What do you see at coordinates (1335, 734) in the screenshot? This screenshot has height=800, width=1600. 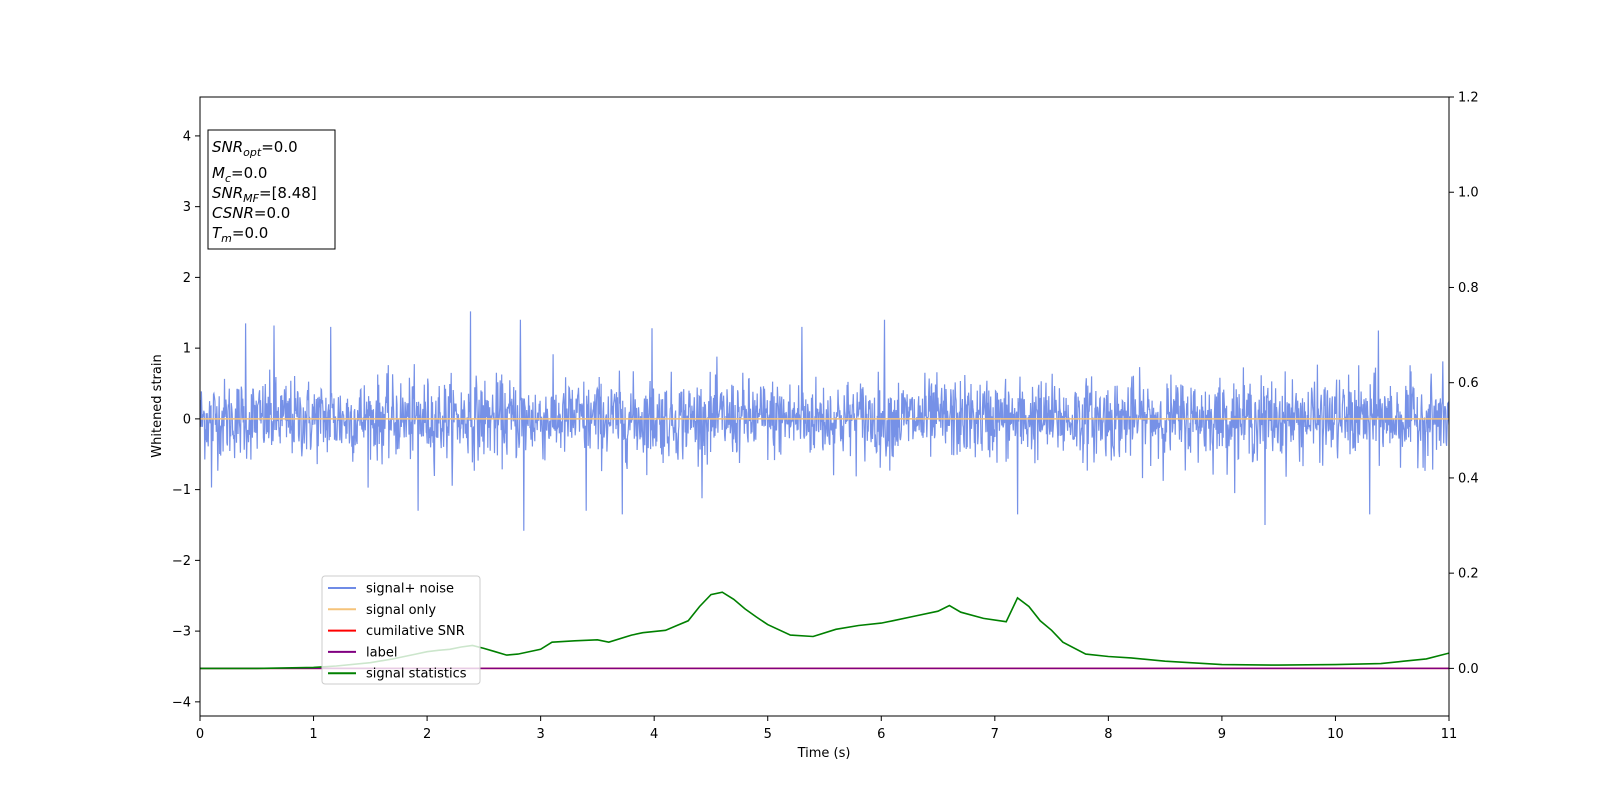 I see `x-tick-label: 10` at bounding box center [1335, 734].